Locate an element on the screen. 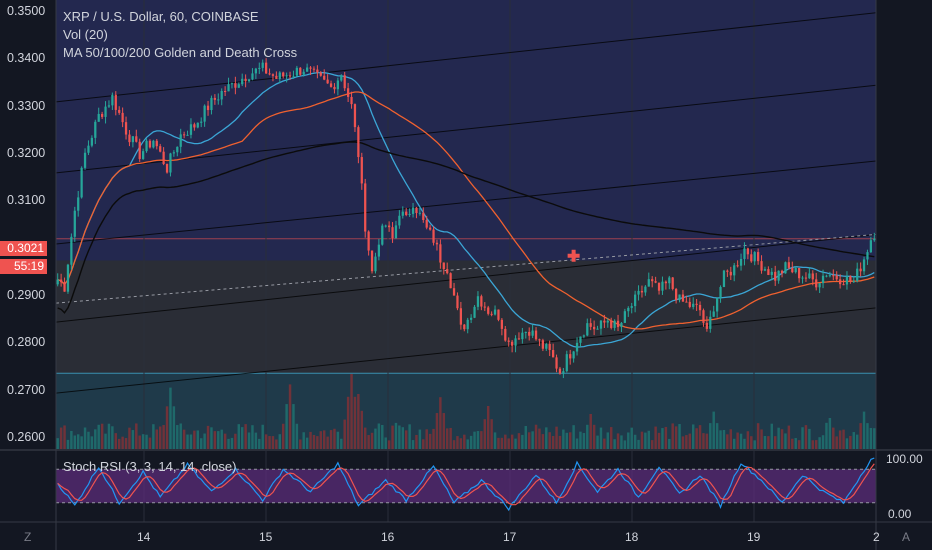 The height and width of the screenshot is (550, 932). price-tick-label: 0.3300 is located at coordinates (26, 105).